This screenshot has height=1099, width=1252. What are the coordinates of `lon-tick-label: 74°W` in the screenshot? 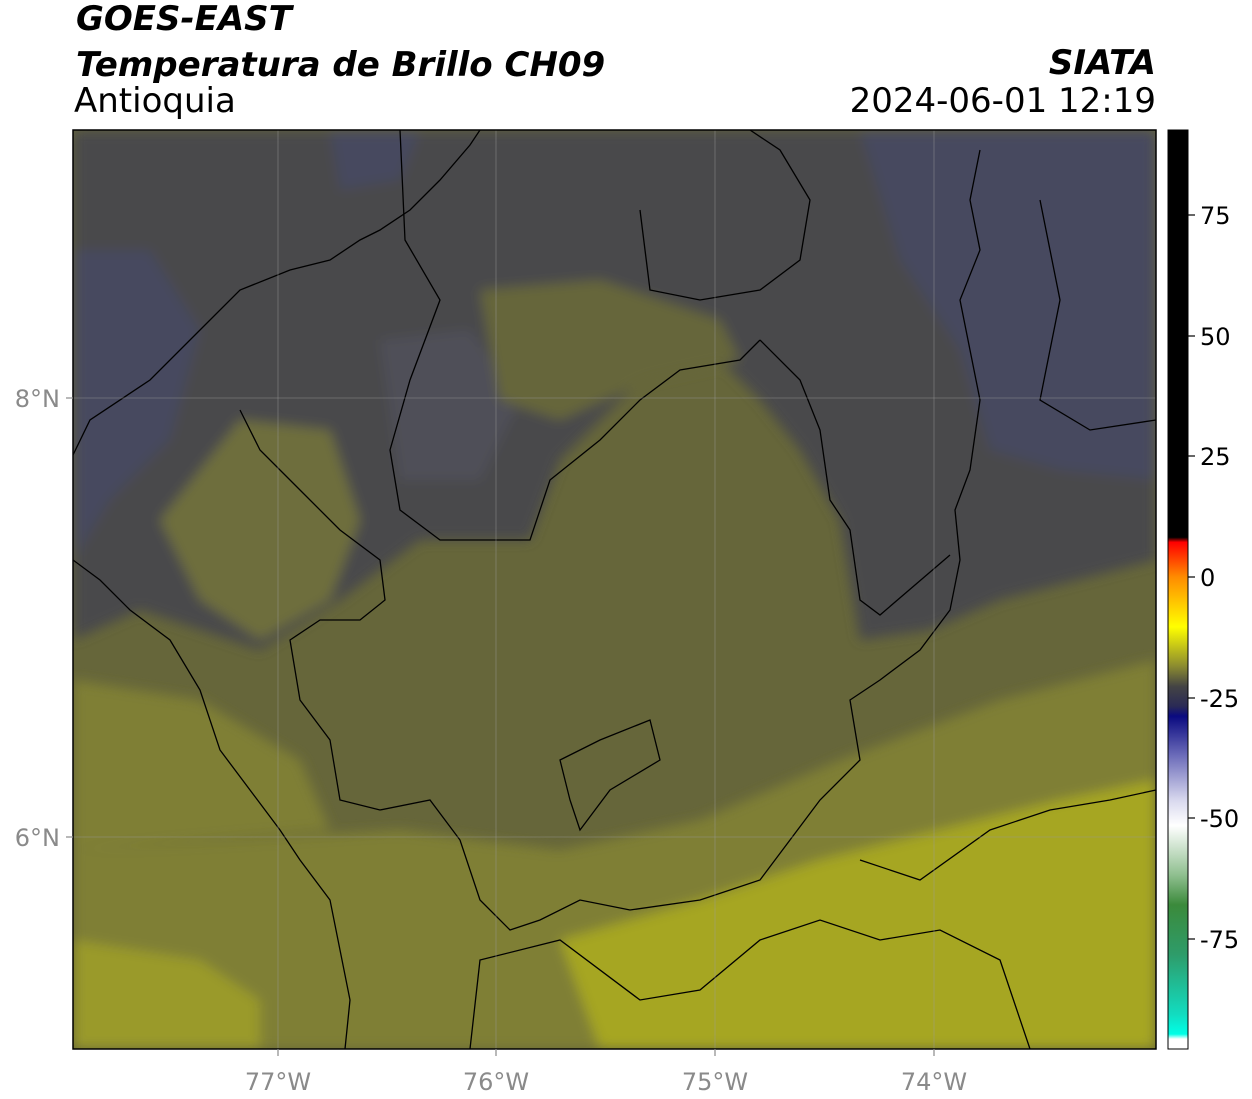 It's located at (934, 1082).